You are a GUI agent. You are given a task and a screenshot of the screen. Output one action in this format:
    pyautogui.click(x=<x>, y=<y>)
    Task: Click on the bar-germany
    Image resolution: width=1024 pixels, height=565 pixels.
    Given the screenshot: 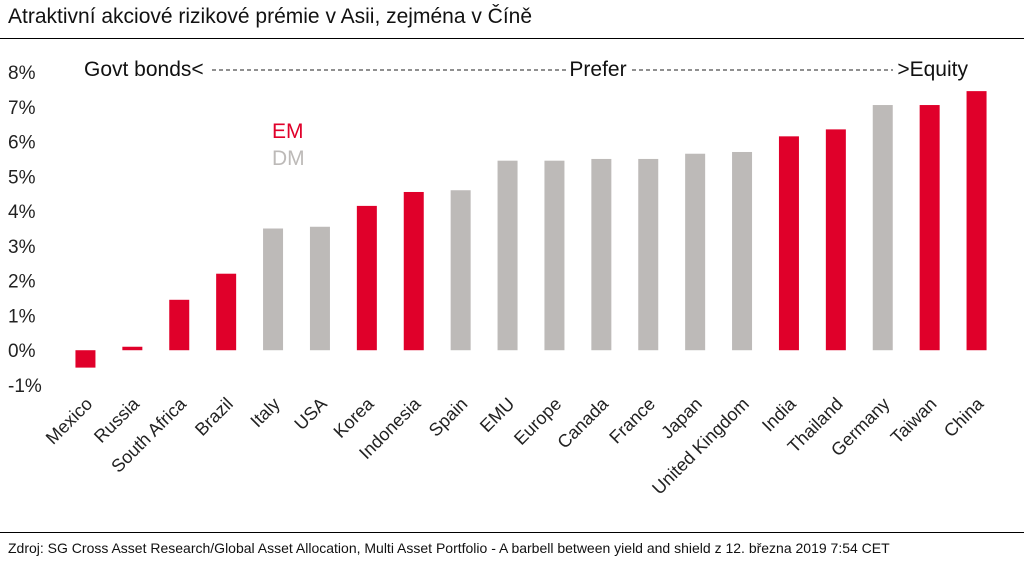 What is the action you would take?
    pyautogui.click(x=882, y=228)
    